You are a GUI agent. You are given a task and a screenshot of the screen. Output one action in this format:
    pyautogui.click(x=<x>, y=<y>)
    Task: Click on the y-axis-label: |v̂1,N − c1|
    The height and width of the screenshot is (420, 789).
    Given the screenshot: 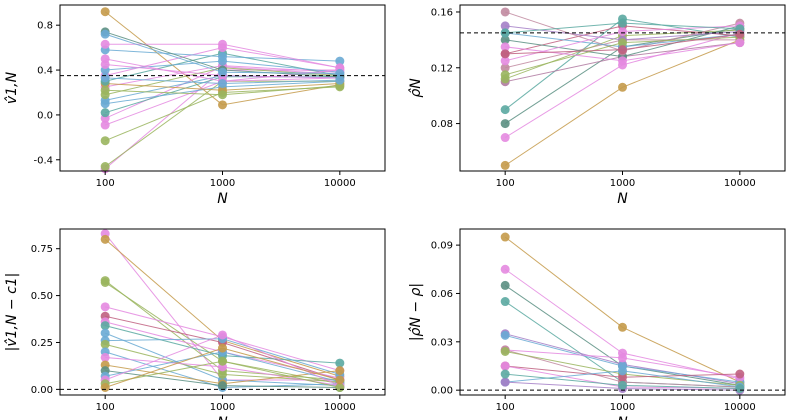 What is the action you would take?
    pyautogui.click(x=12, y=312)
    